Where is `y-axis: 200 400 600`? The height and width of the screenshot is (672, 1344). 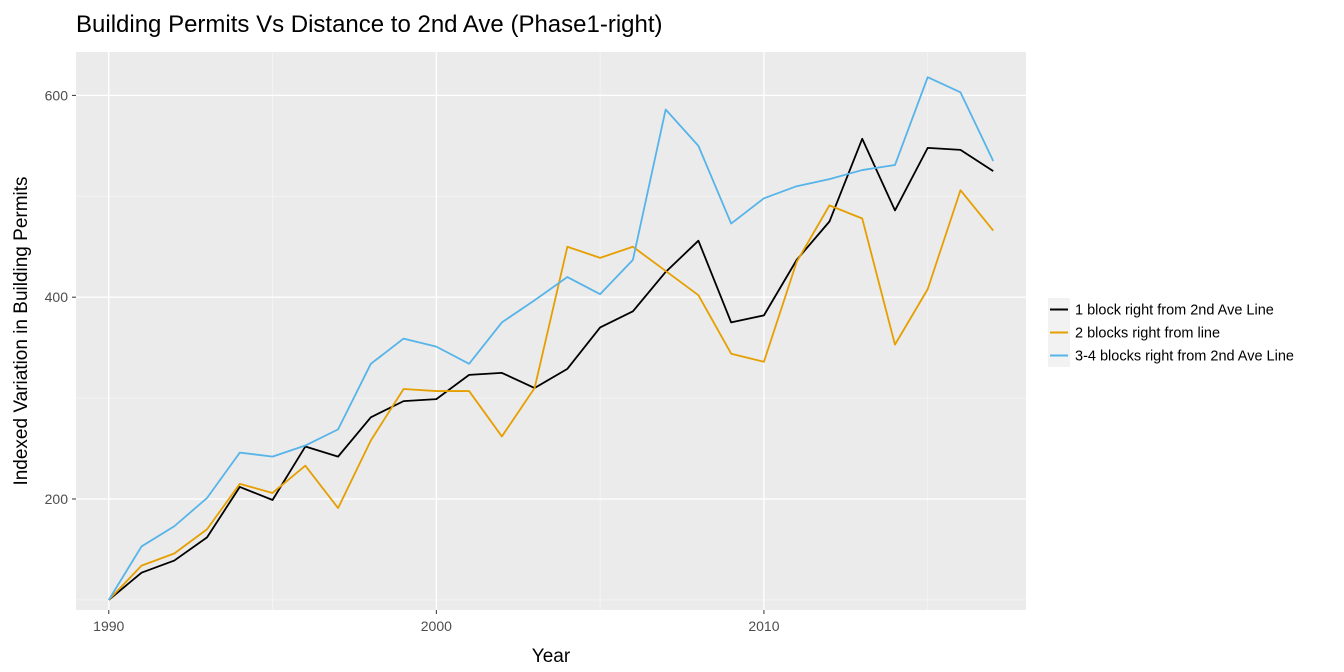 y-axis: 200 400 600 is located at coordinates (60, 297).